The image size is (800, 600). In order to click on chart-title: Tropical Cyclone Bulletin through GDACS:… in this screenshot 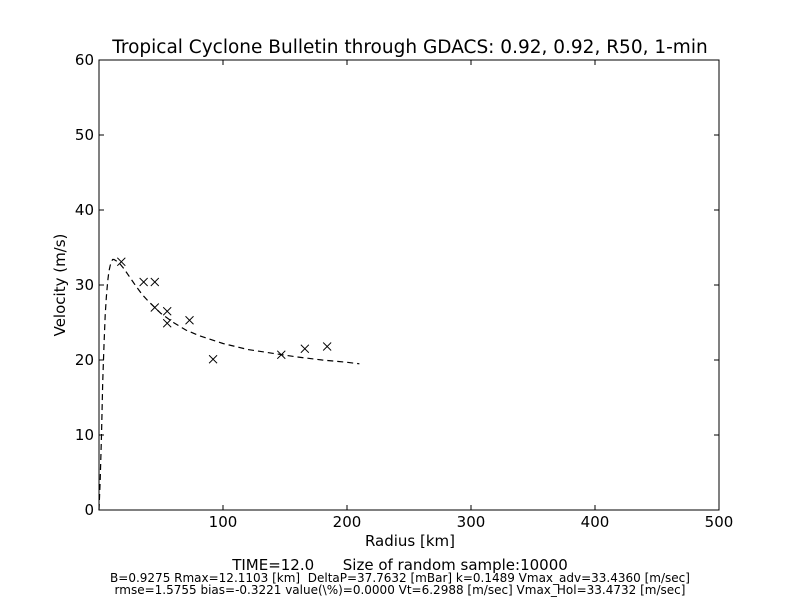, I will do `click(409, 47)`.